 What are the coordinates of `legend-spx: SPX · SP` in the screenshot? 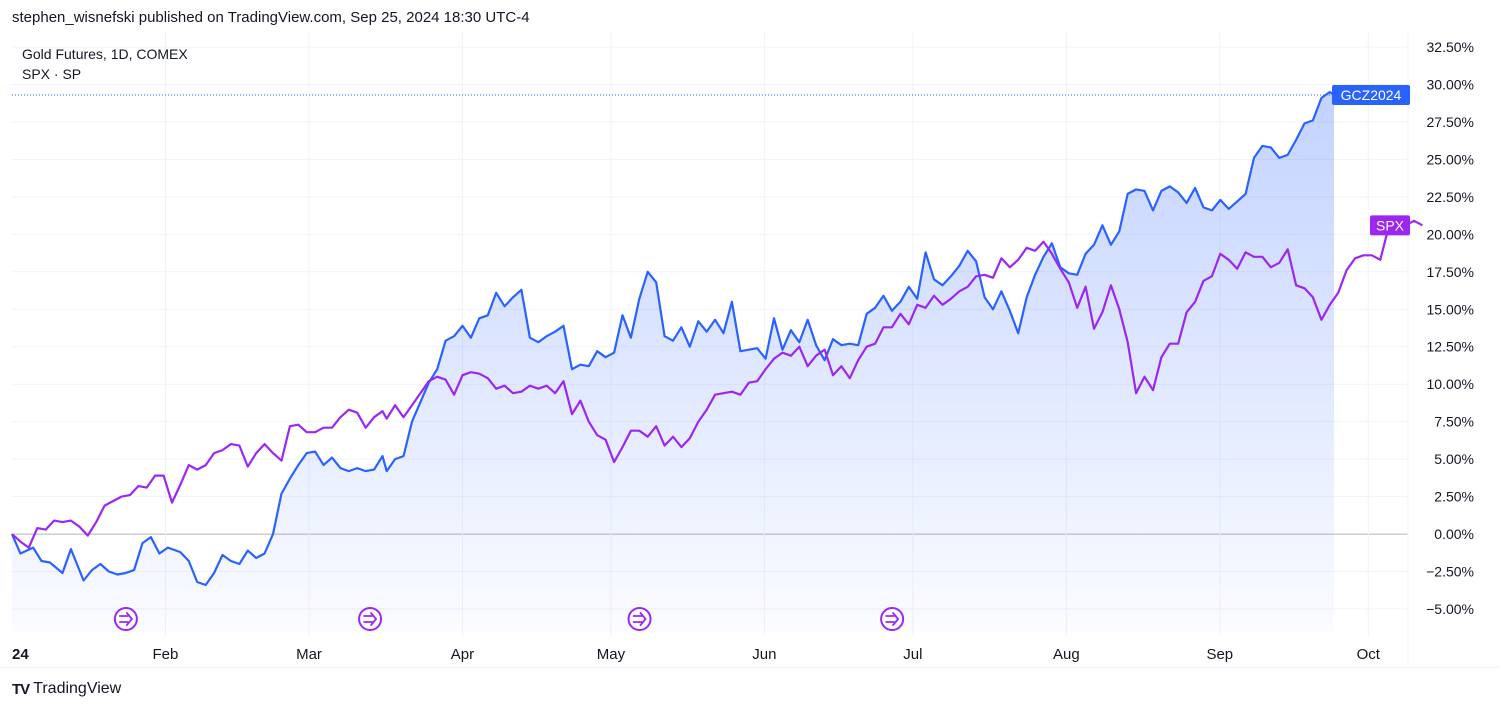 It's located at (52, 74).